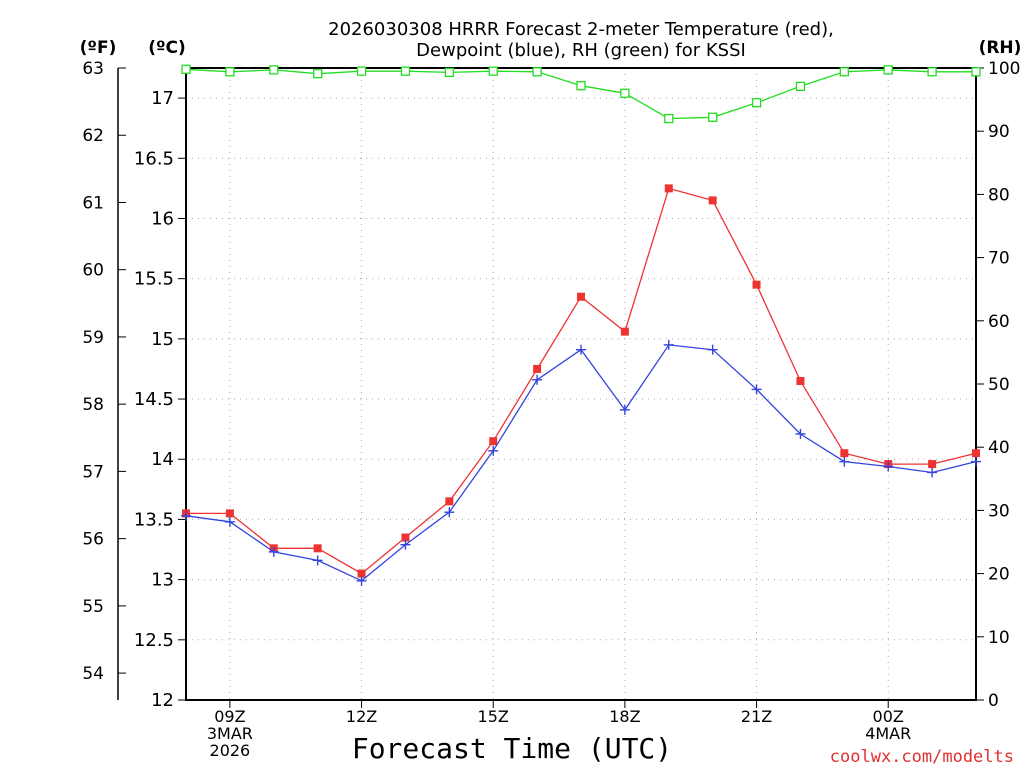 The image size is (1024, 768). What do you see at coordinates (154, 399) in the screenshot?
I see `celsius-tick-label: 14.5` at bounding box center [154, 399].